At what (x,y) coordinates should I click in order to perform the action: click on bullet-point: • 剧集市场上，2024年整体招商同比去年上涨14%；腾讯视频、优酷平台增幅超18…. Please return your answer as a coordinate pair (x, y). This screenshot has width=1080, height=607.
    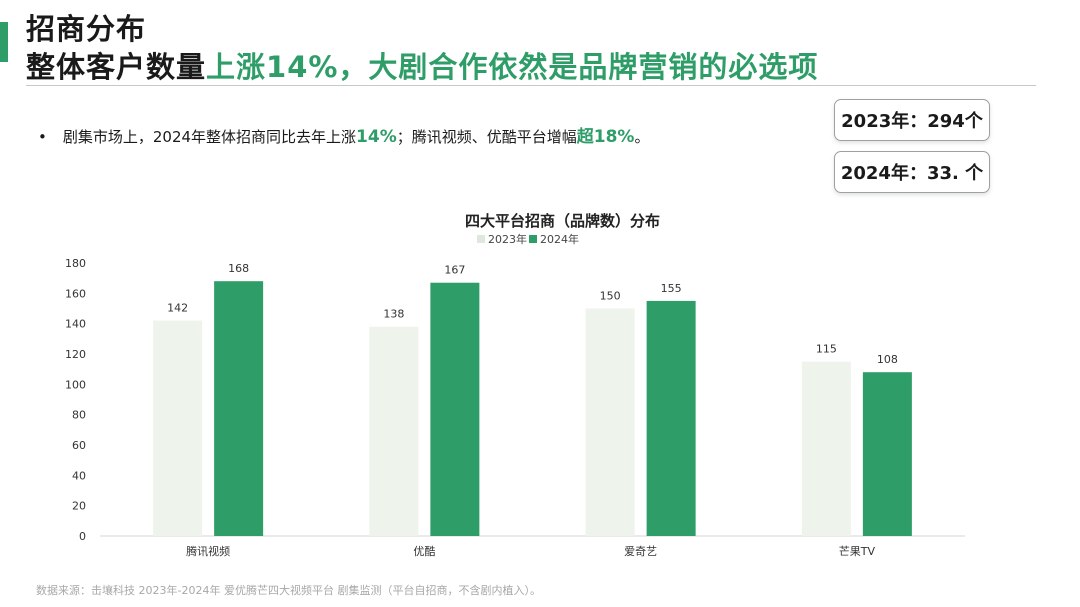
    Looking at the image, I should click on (343, 134).